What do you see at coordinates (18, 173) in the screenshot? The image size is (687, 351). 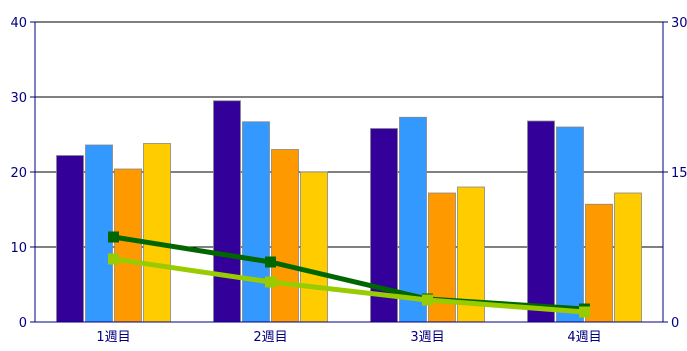 I see `left-axis-tick-label: 20` at bounding box center [18, 173].